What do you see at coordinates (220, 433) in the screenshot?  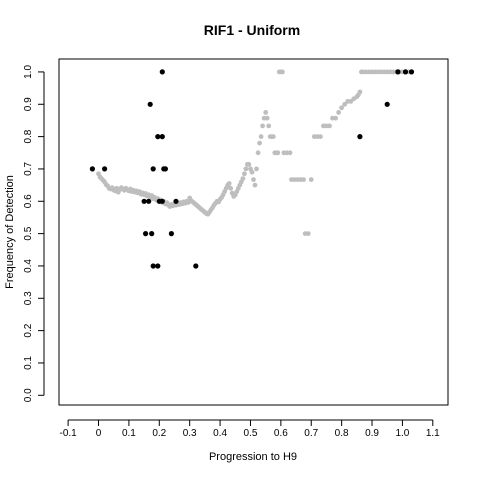 I see `x-tick-label: 0.4` at bounding box center [220, 433].